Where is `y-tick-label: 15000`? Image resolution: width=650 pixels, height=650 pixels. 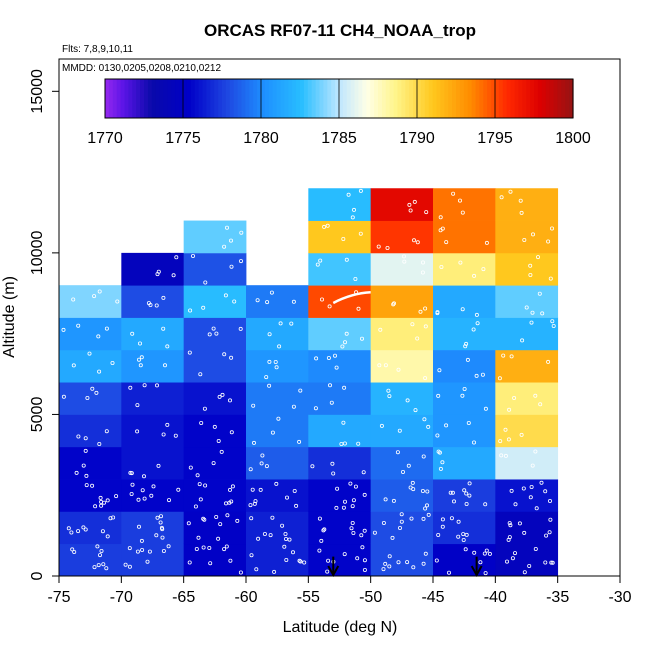
y-tick-label: 15000 is located at coordinates (37, 91).